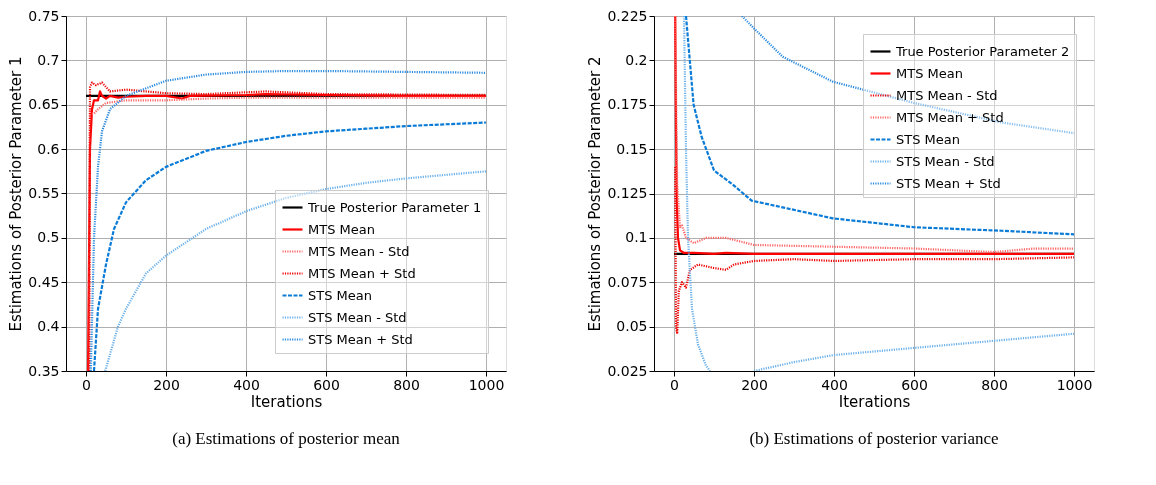 This screenshot has height=485, width=1156. Describe the element at coordinates (44, 370) in the screenshot. I see `y-tick-label: 0.35` at that location.